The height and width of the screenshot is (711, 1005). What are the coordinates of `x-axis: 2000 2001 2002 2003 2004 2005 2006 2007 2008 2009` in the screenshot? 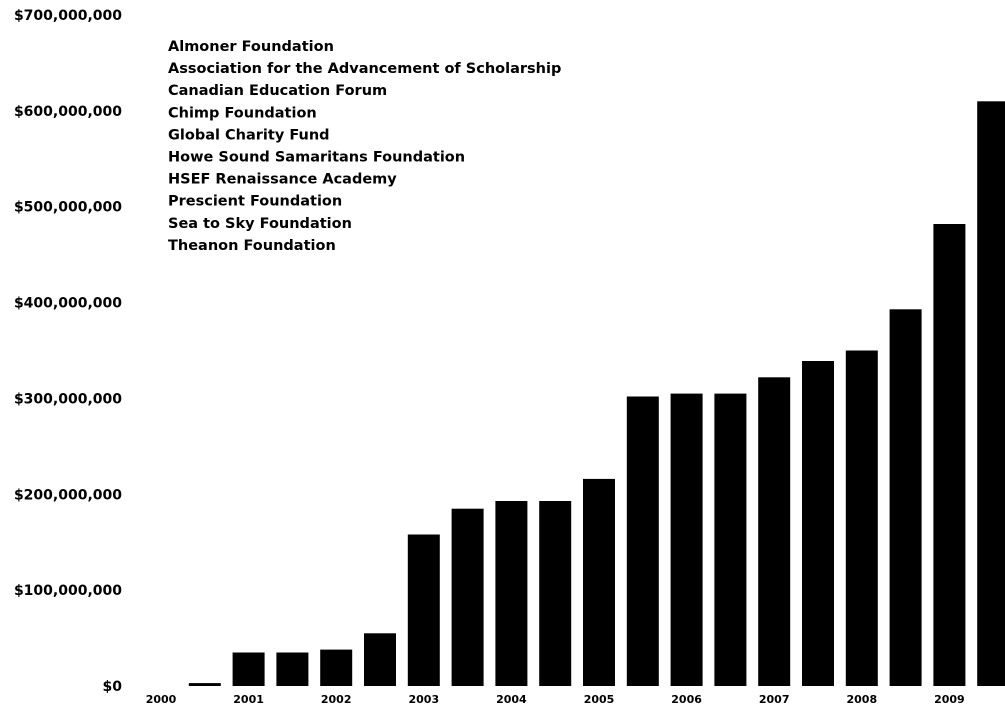 It's located at (555, 699).